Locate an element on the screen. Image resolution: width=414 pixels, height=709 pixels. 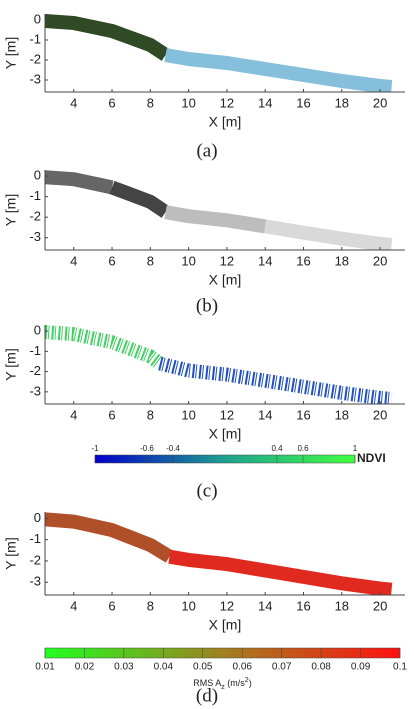
colorbar-tick-label: -1 is located at coordinates (95, 448).